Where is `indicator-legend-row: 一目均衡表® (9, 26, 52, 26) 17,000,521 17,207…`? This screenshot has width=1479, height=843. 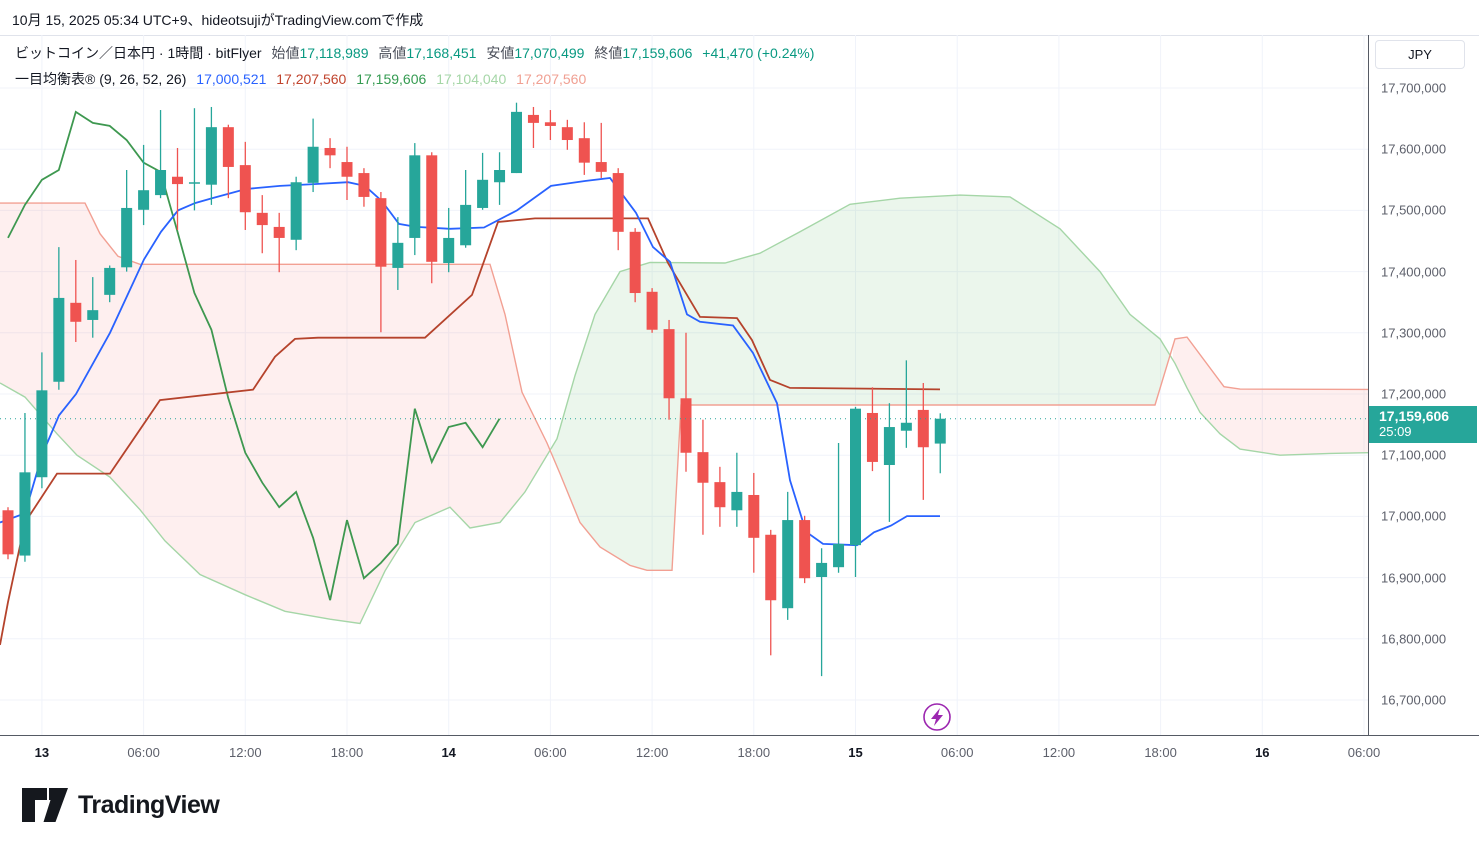 indicator-legend-row: 一目均衡表® (9, 26, 52, 26) 17,000,521 17,207… is located at coordinates (414, 79).